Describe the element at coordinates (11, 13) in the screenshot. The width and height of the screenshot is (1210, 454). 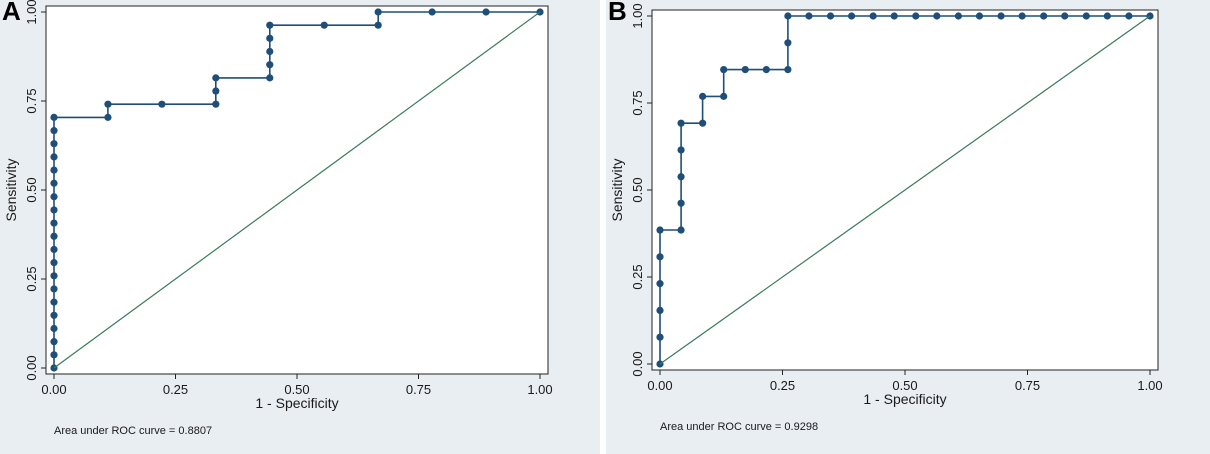
I see `panel-a-letter: A` at that location.